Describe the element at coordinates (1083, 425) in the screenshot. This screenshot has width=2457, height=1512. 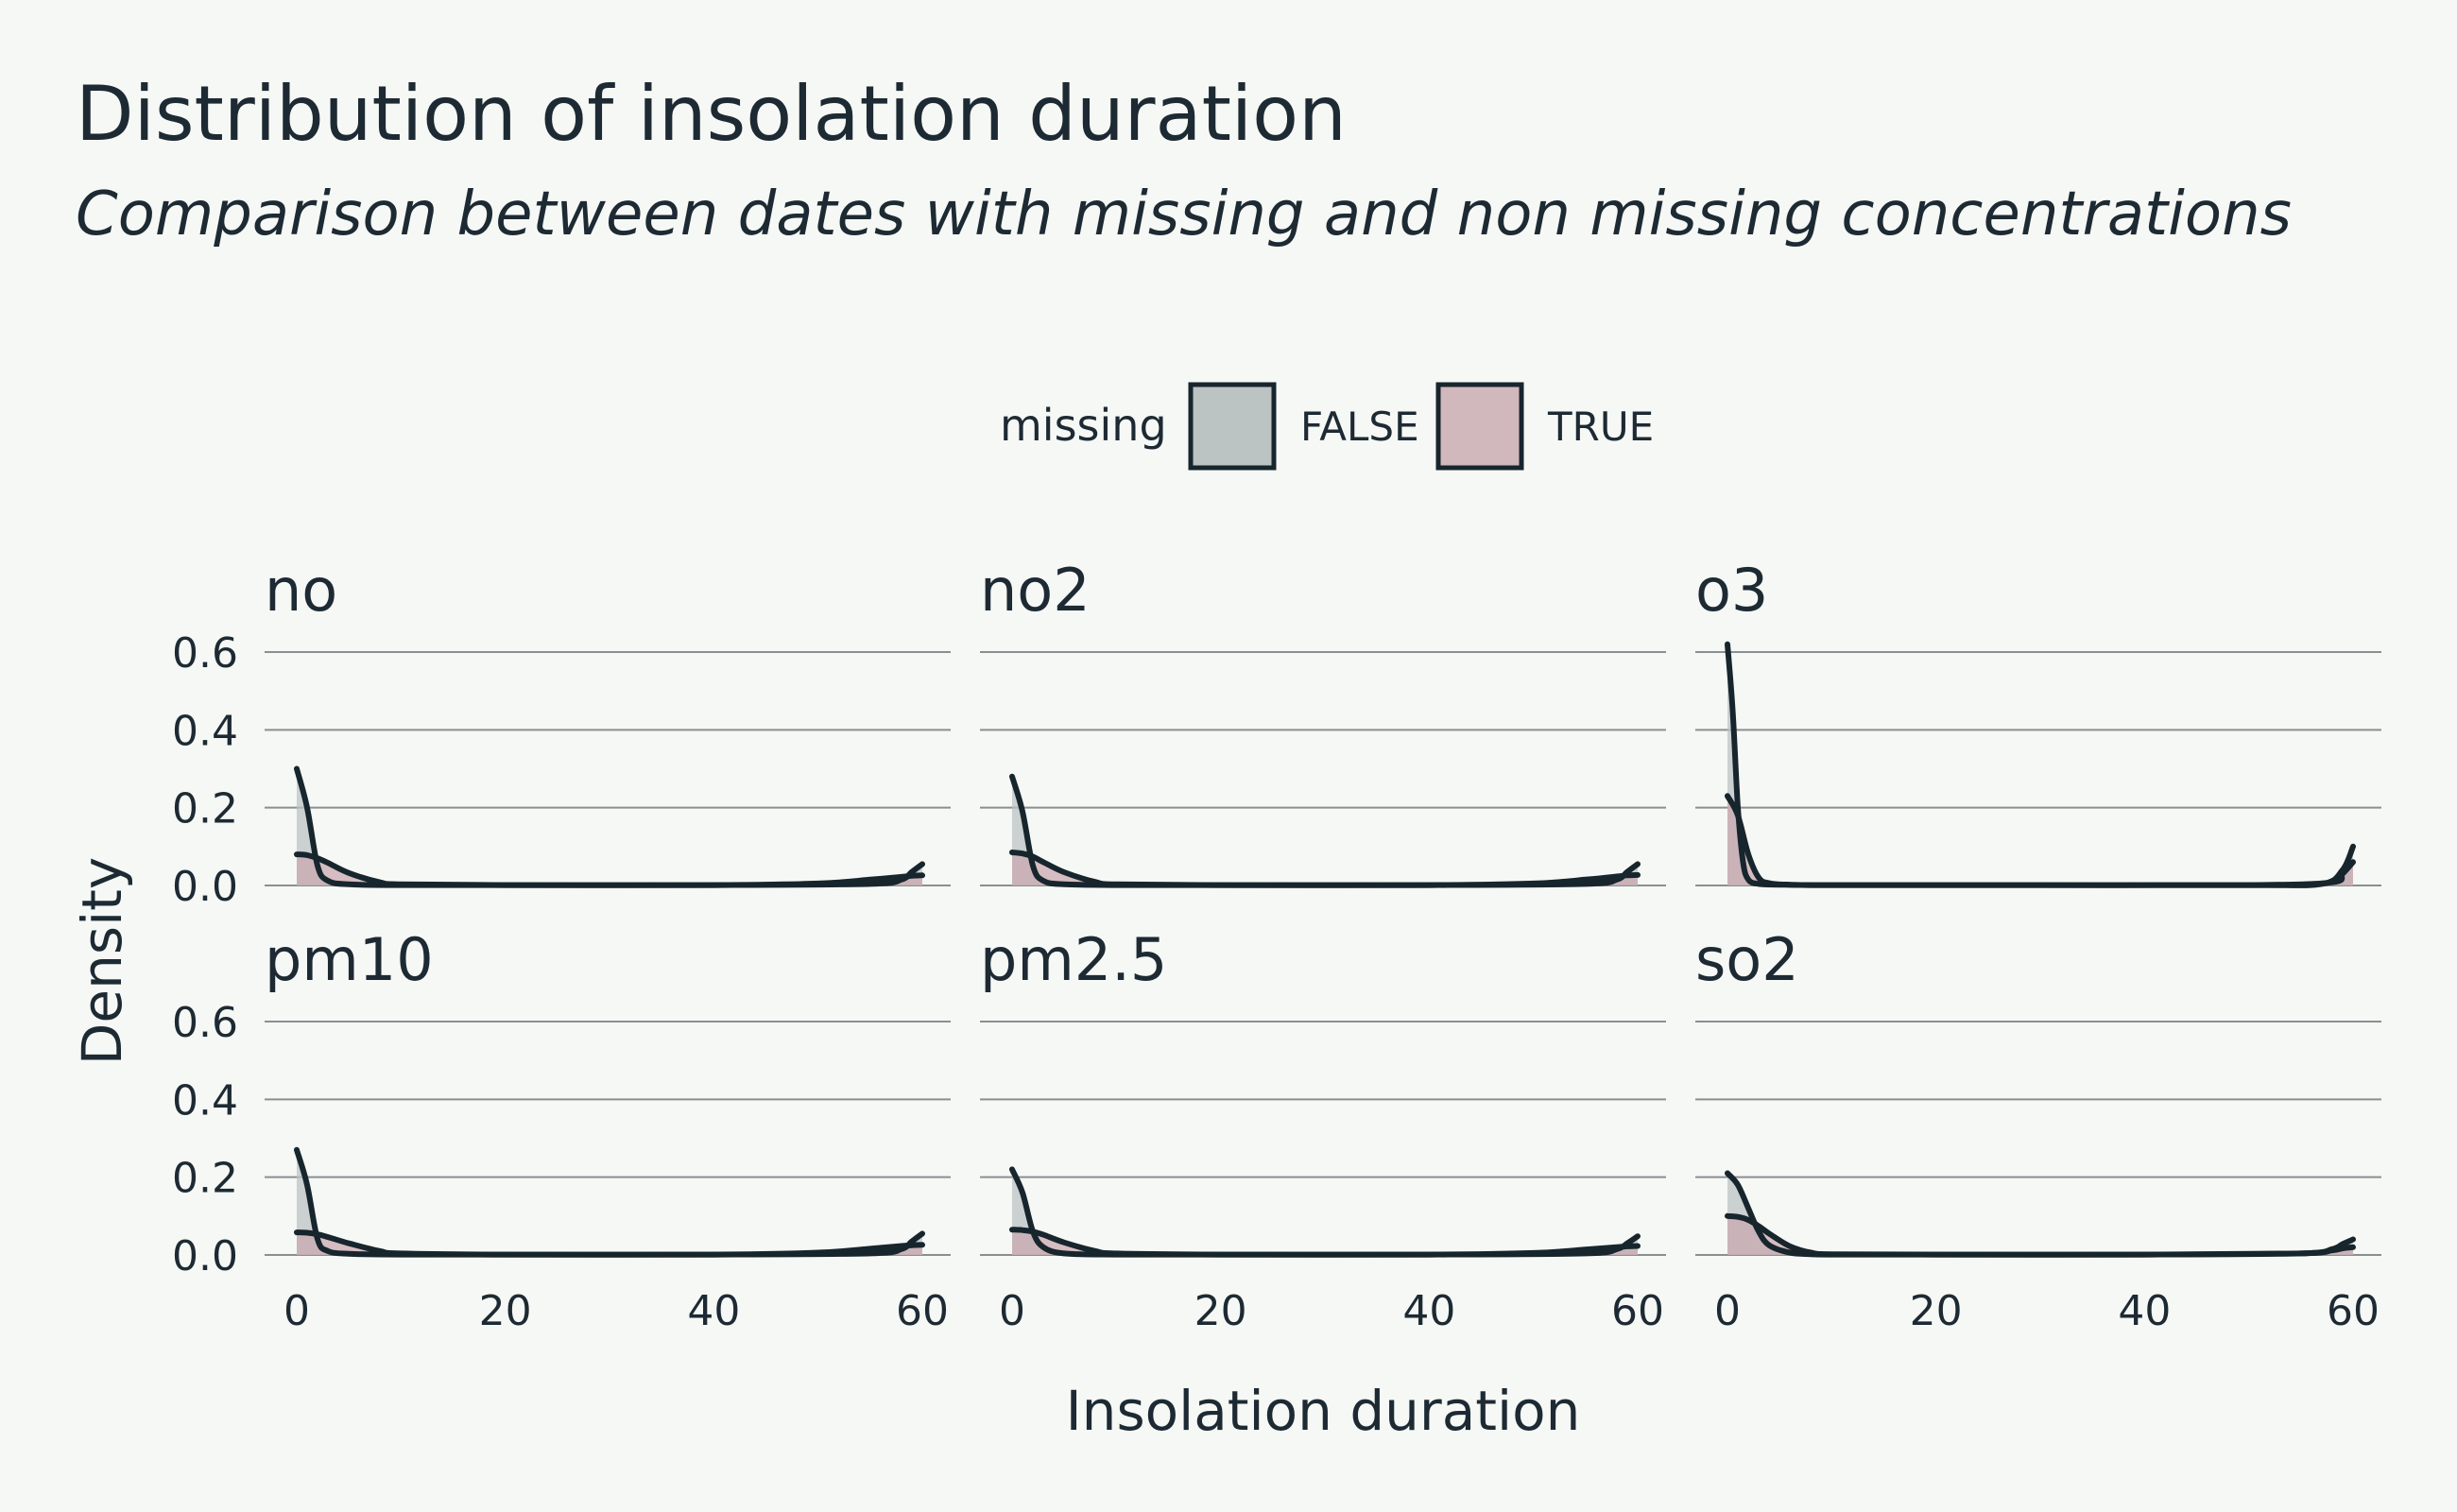
I see `legend-title: missing` at that location.